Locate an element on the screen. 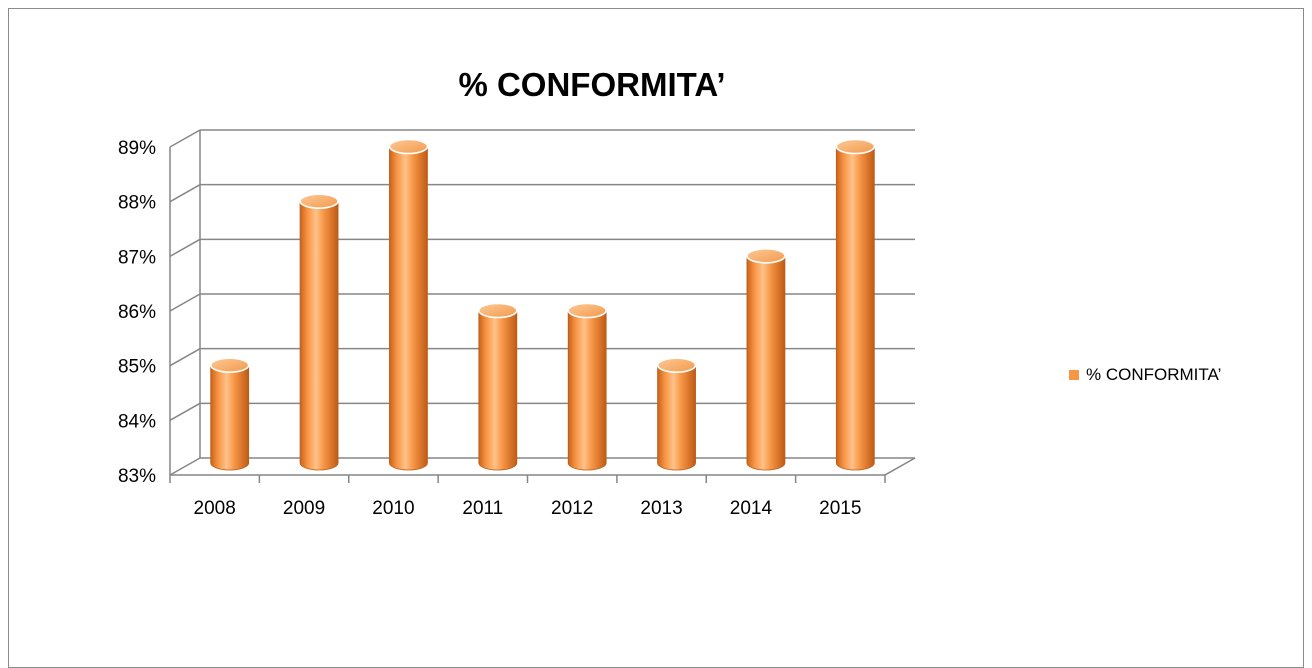 This screenshot has width=1312, height=668. bar-2008 is located at coordinates (229, 414).